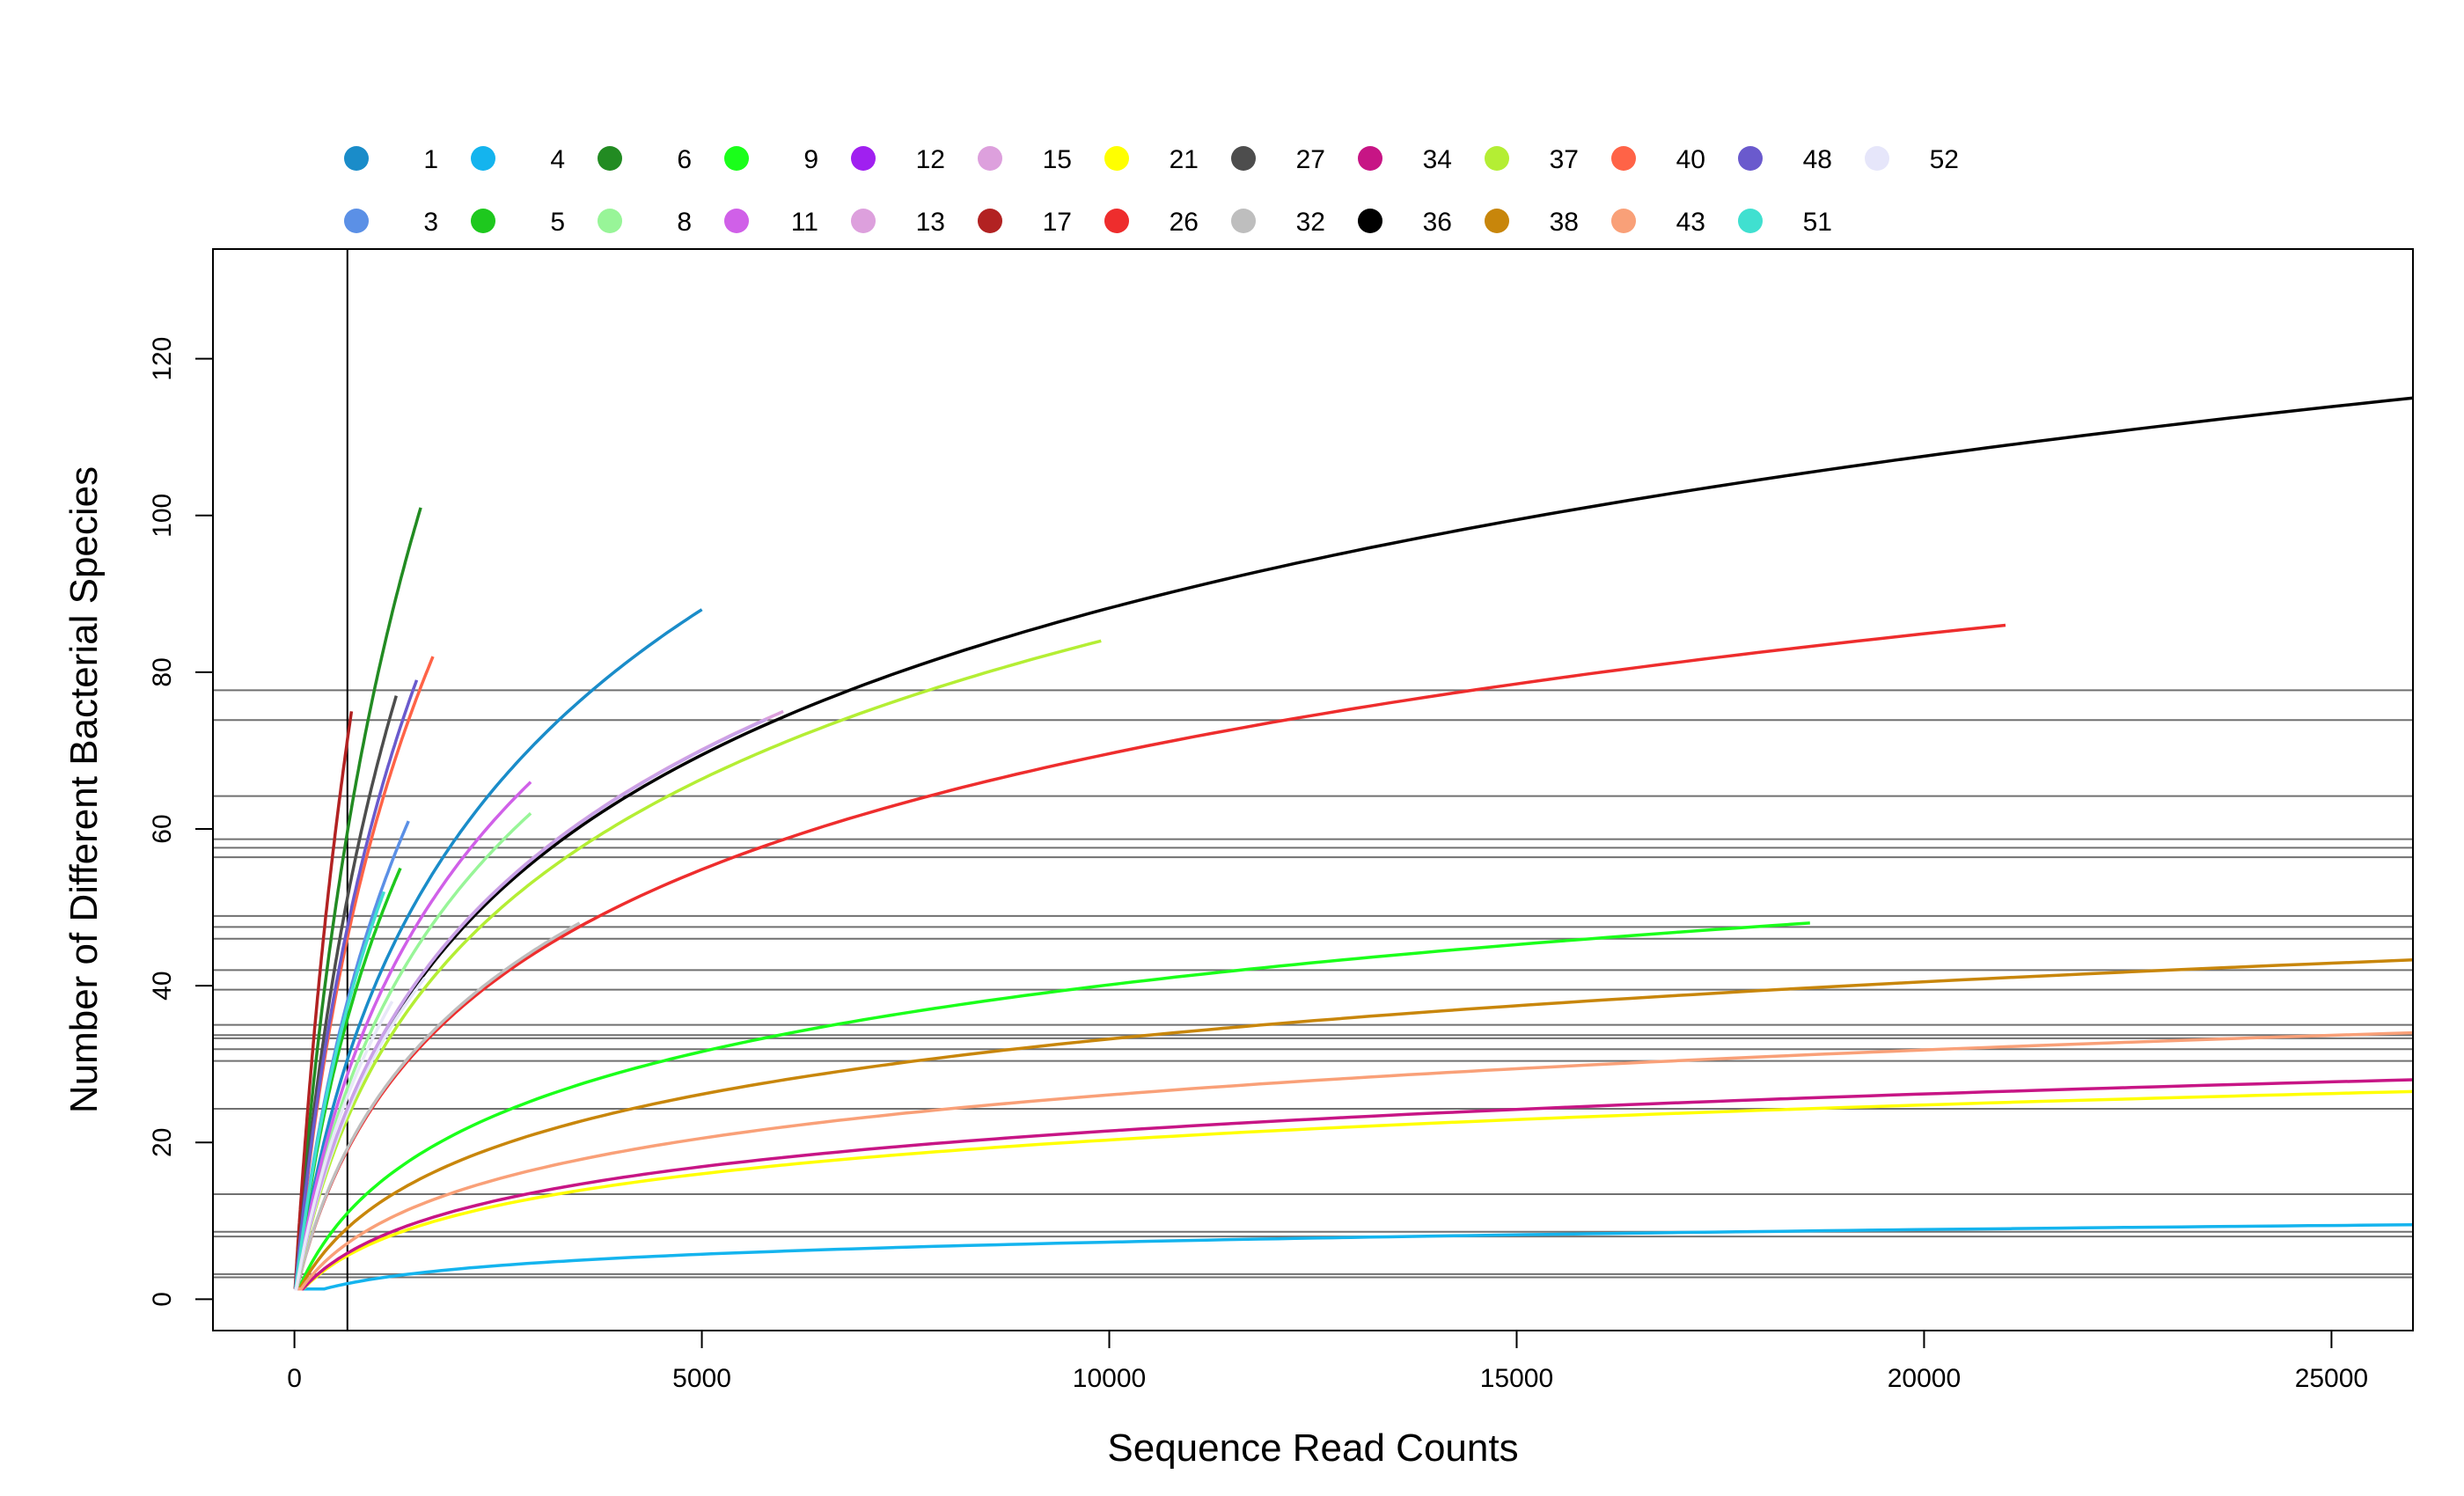  What do you see at coordinates (2332, 1379) in the screenshot?
I see `x-tick-label: 25000` at bounding box center [2332, 1379].